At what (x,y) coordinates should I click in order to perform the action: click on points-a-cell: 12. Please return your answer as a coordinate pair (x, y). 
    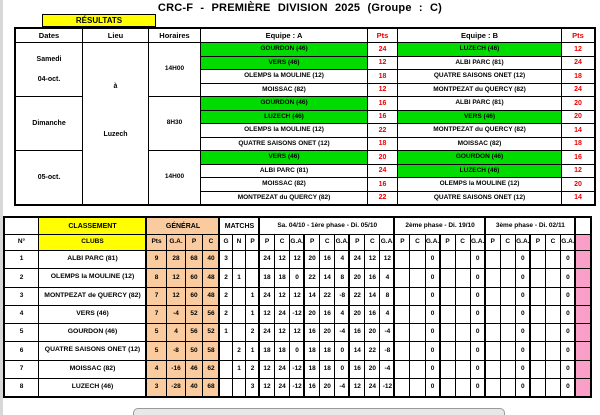
    Looking at the image, I should click on (382, 62).